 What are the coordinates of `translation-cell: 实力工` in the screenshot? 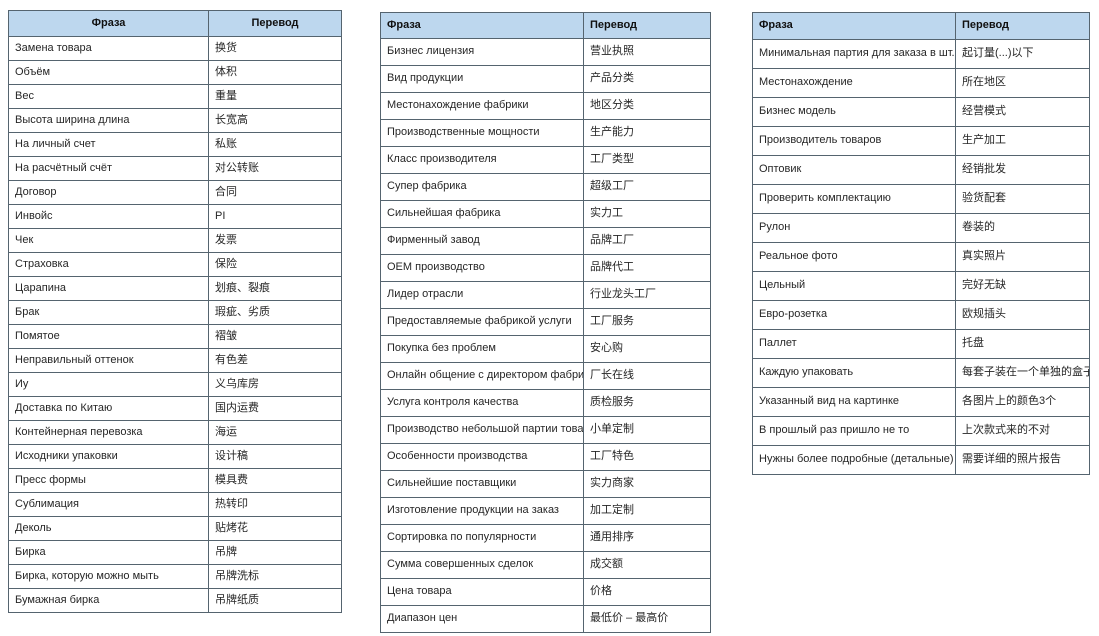 It's located at (647, 214).